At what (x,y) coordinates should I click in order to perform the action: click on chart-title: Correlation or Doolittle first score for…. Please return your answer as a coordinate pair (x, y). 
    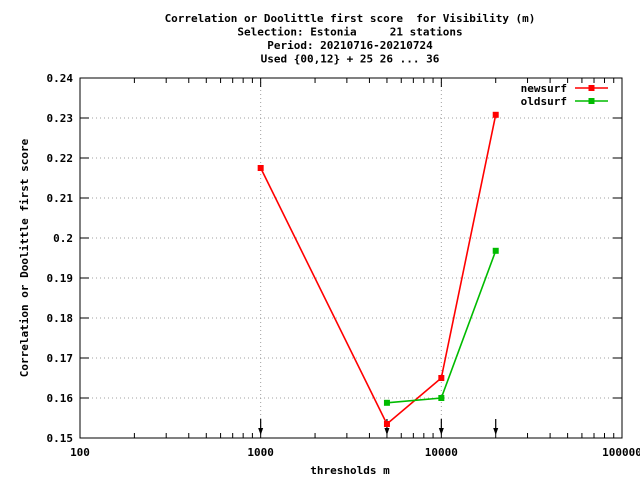
    Looking at the image, I should click on (350, 39).